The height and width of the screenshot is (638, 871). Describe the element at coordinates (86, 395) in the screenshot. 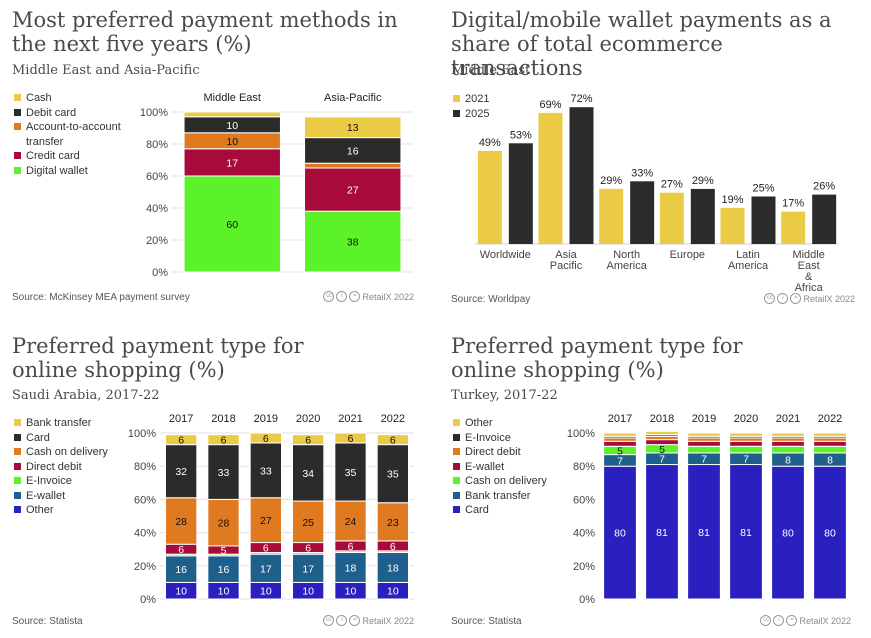

I see `chart-subtitle: Saudi Arabia, 2017-22` at that location.